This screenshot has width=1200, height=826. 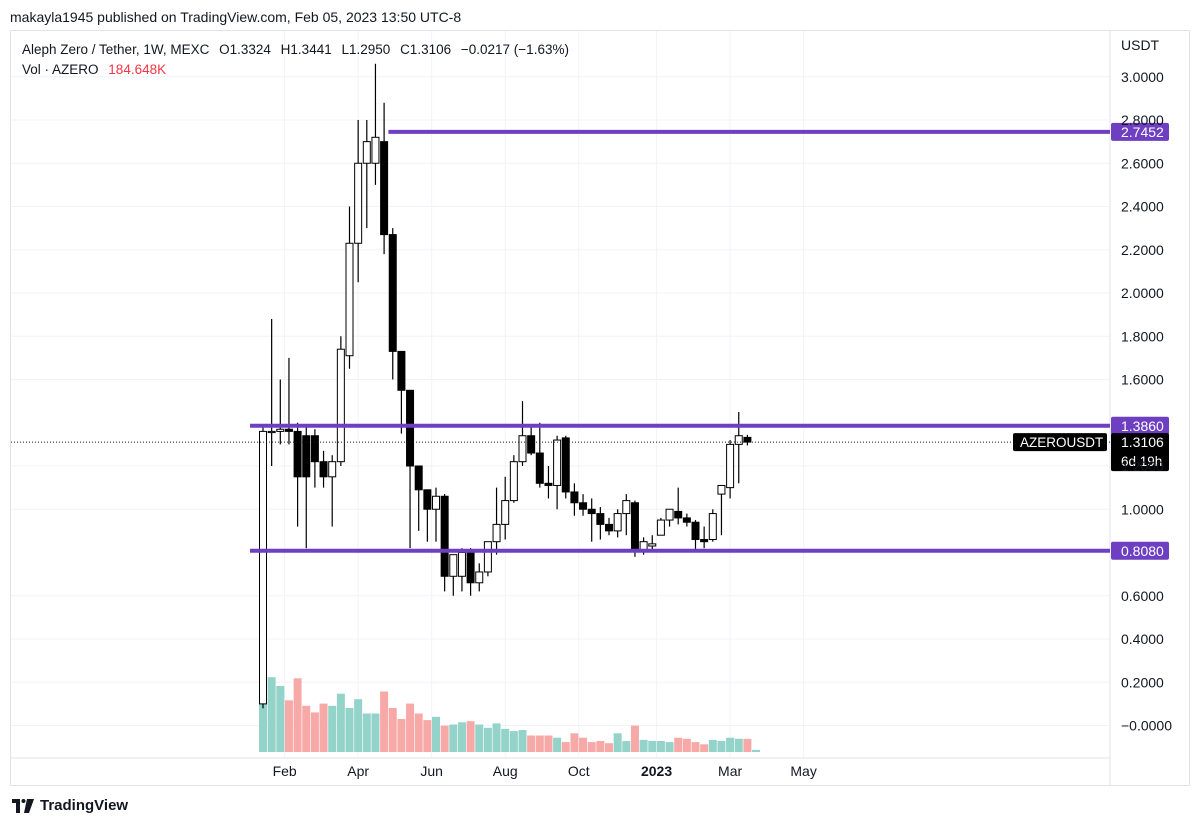 What do you see at coordinates (1142, 207) in the screenshot?
I see `price-tick-label: 2.4000` at bounding box center [1142, 207].